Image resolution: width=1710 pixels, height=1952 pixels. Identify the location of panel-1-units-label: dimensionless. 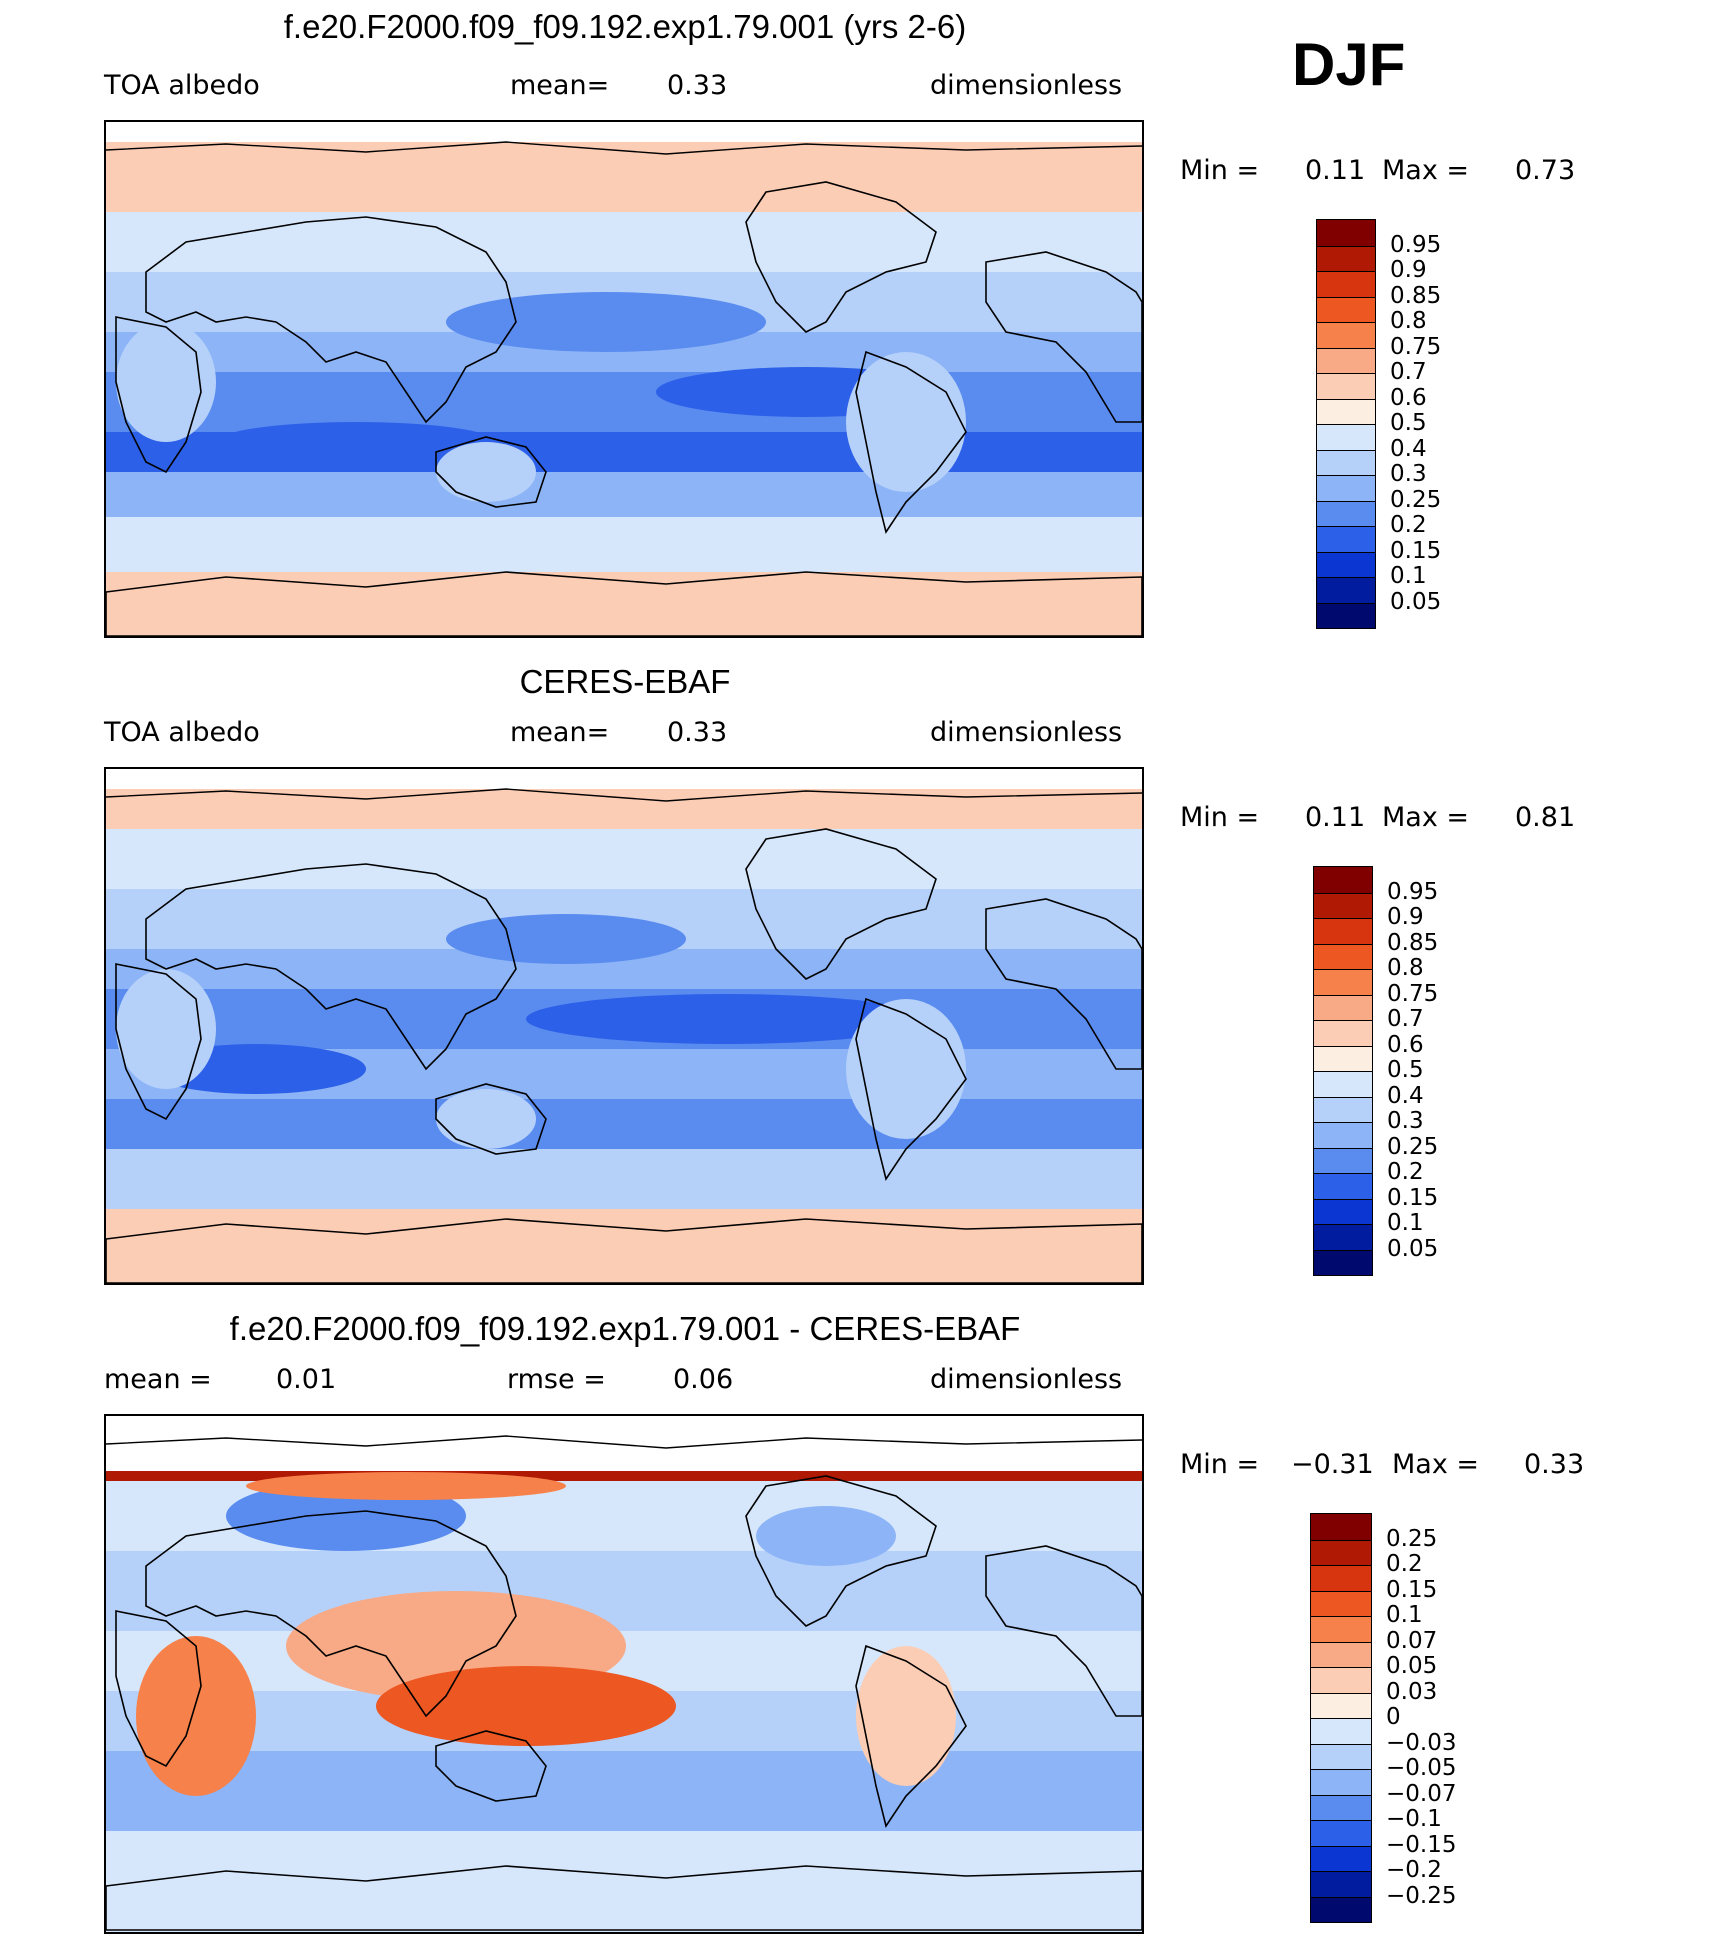
(1026, 85).